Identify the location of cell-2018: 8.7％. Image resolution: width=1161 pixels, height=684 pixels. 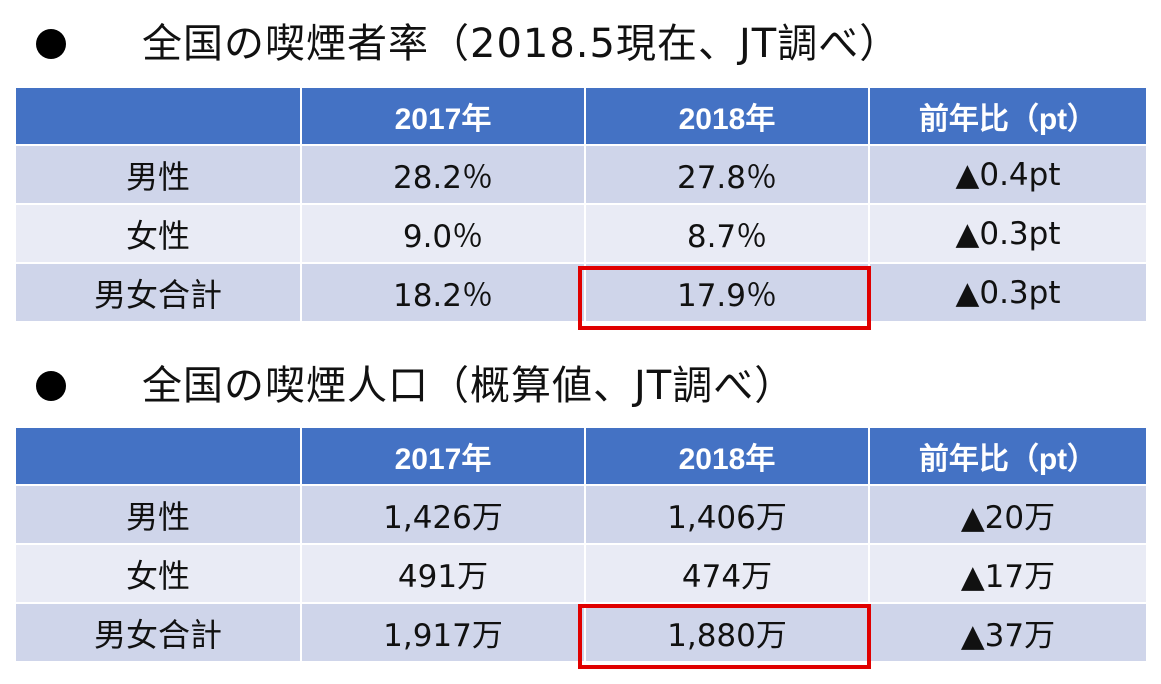
(727, 233).